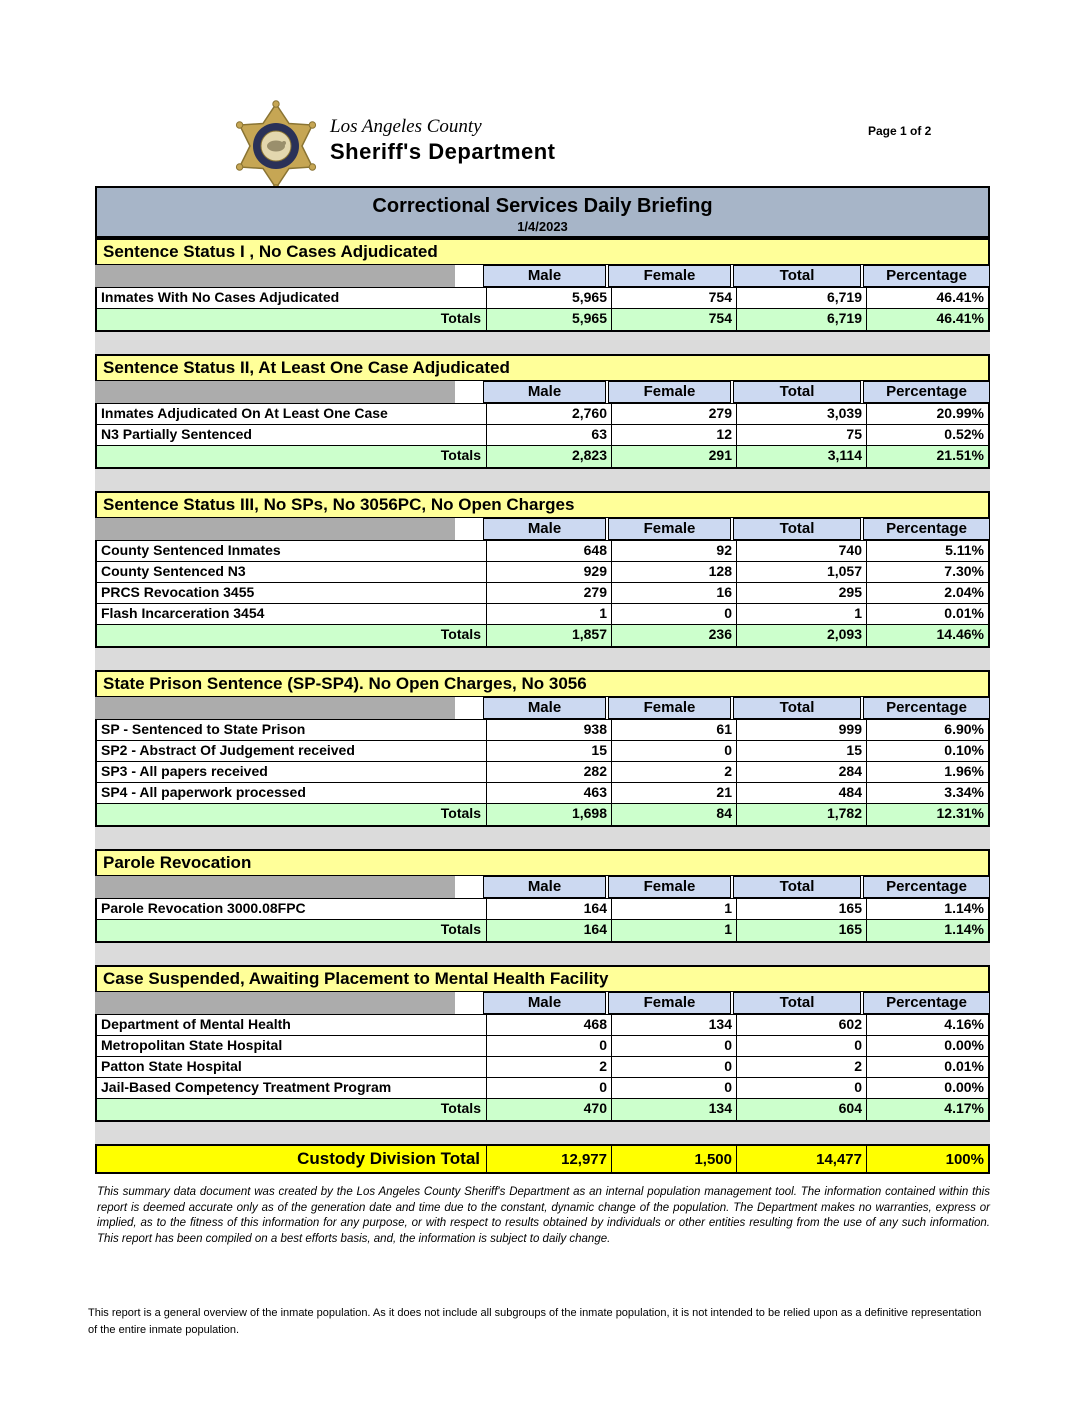 Image resolution: width=1088 pixels, height=1408 pixels. Describe the element at coordinates (542, 814) in the screenshot. I see `totals-row: Totals 1,698 84 1,782 12.31%` at that location.